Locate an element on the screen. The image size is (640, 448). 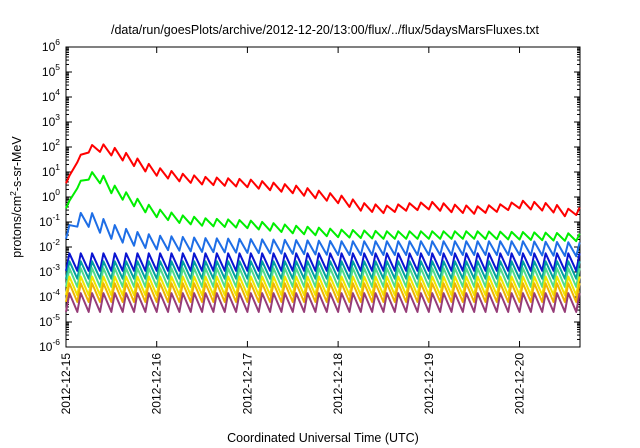
y-tick-label: 10⁻² is located at coordinates (49, 245).